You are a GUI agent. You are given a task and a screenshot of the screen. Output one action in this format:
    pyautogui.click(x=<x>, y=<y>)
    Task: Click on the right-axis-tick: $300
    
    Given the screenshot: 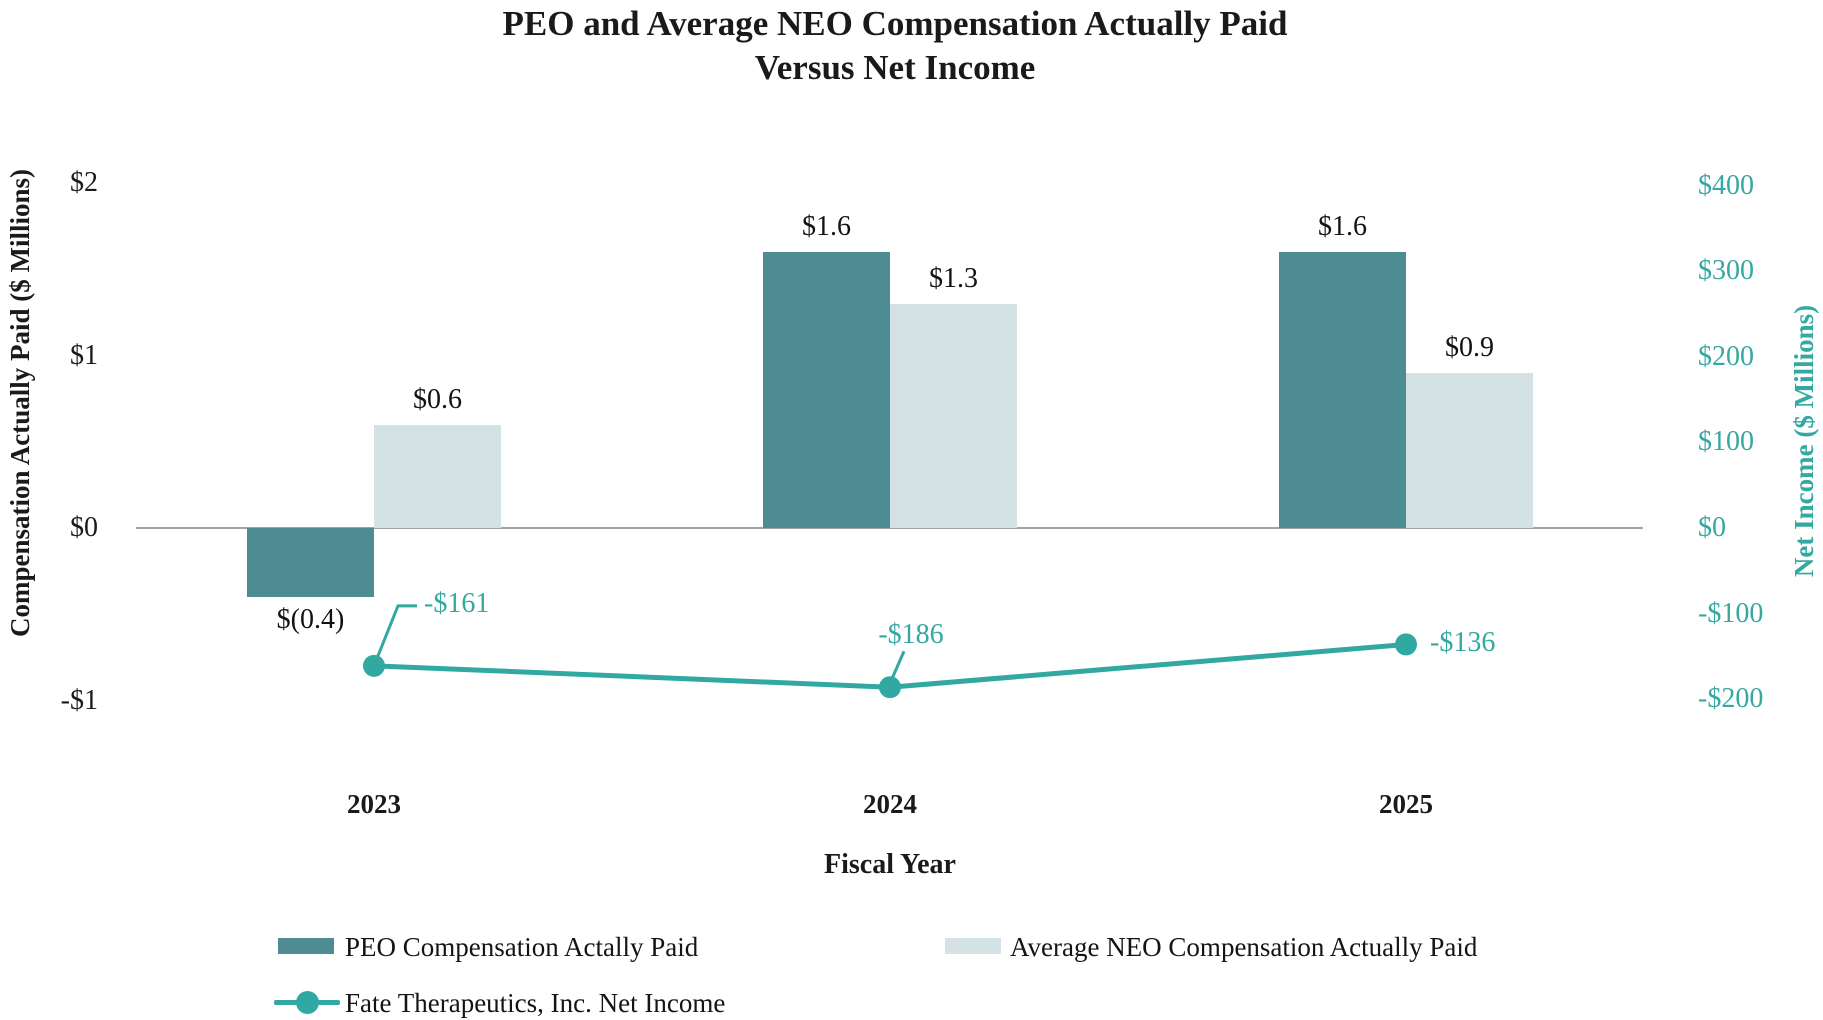 What is the action you would take?
    pyautogui.click(x=1726, y=271)
    